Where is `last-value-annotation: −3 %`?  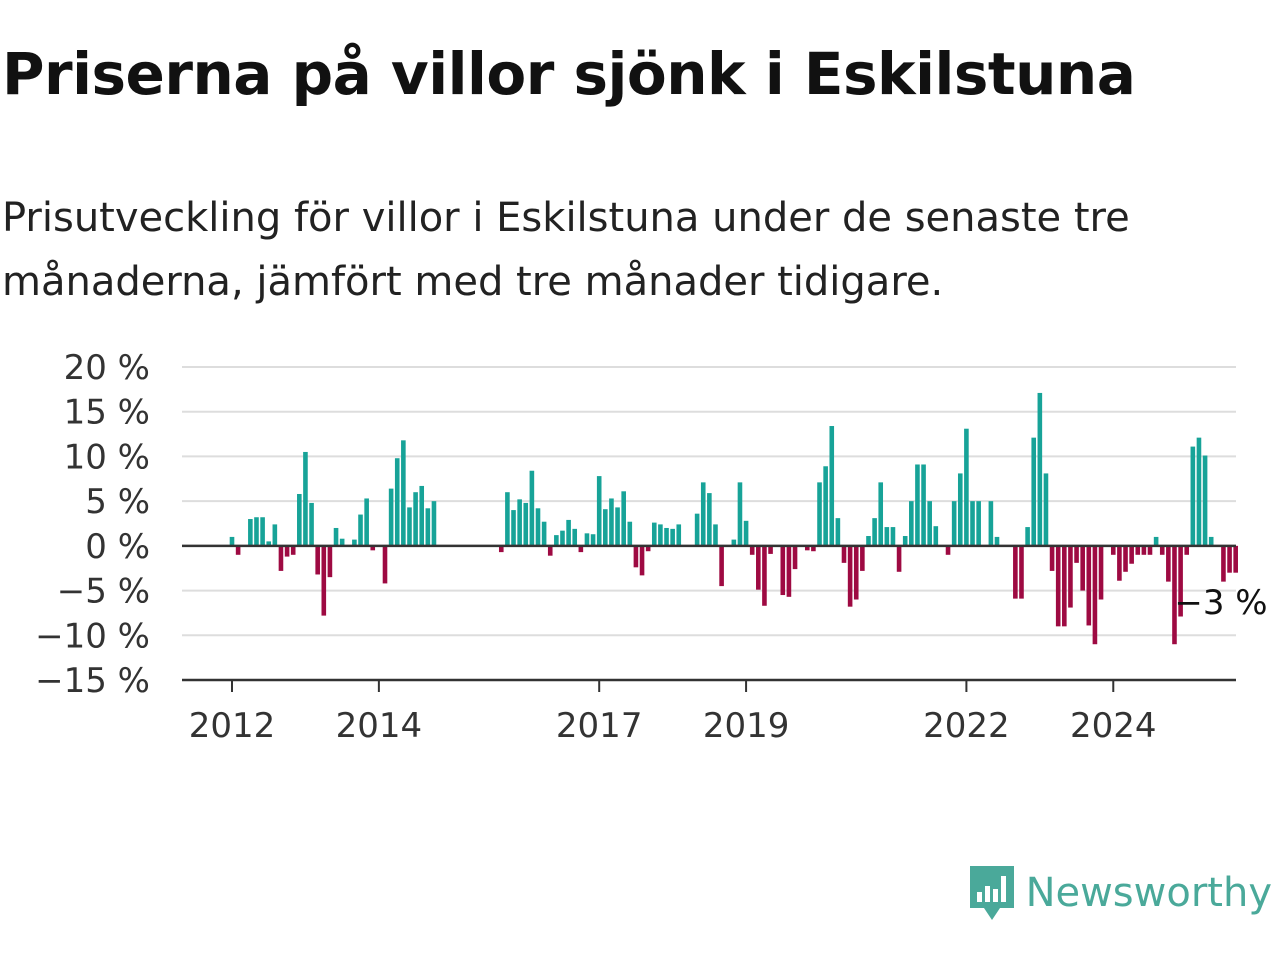 last-value-annotation: −3 % is located at coordinates (1220, 603).